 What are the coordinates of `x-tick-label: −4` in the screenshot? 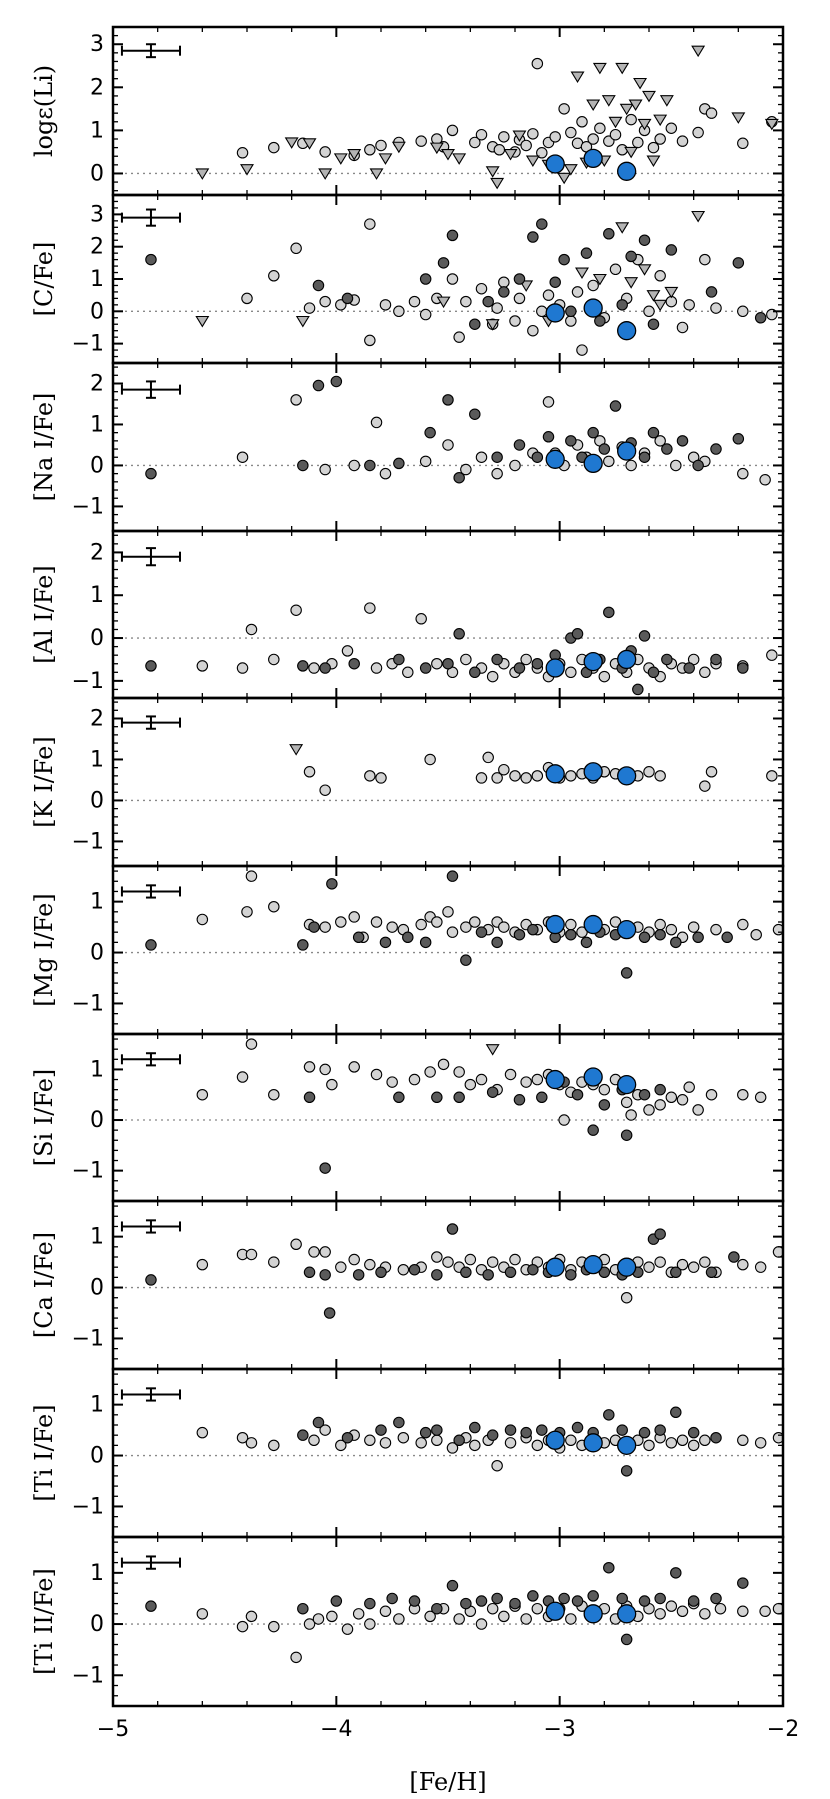 It's located at (336, 1729).